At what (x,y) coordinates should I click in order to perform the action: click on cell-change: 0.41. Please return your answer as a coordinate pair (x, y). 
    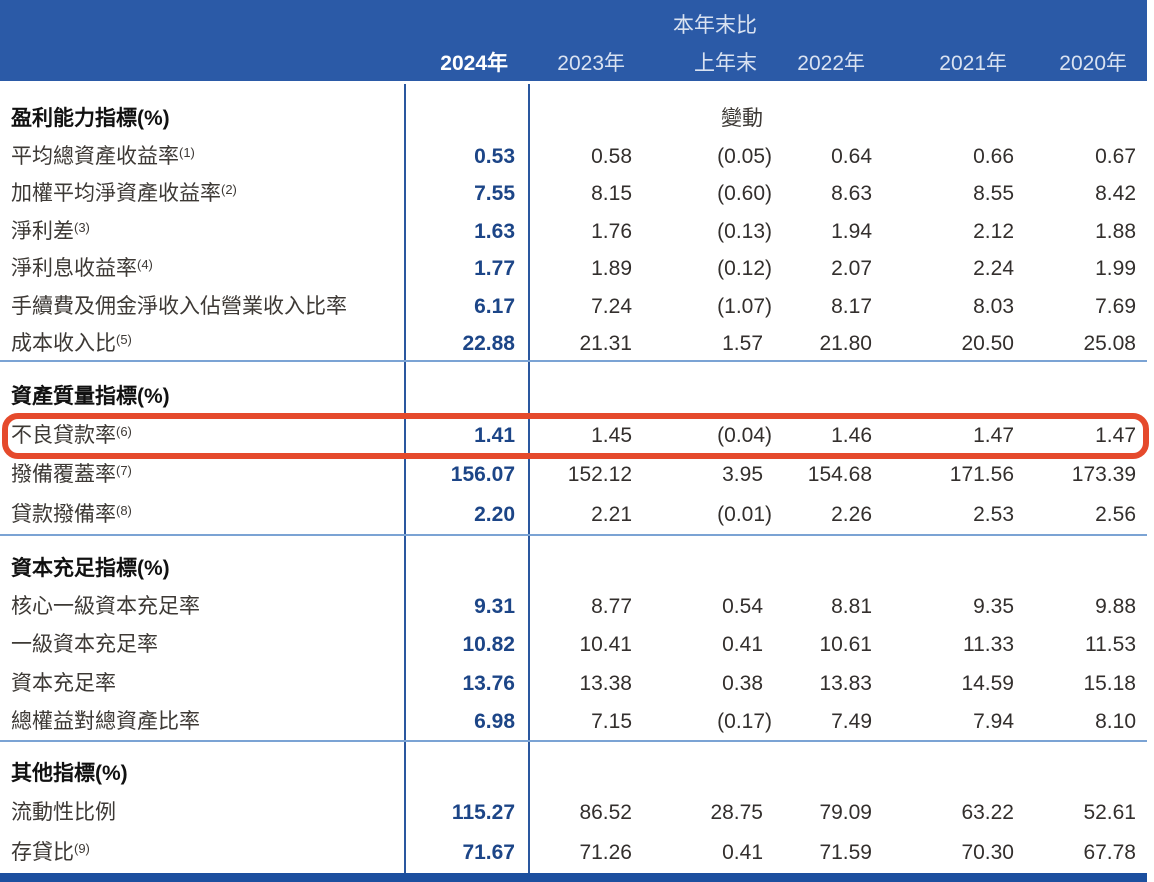
    Looking at the image, I should click on (742, 852).